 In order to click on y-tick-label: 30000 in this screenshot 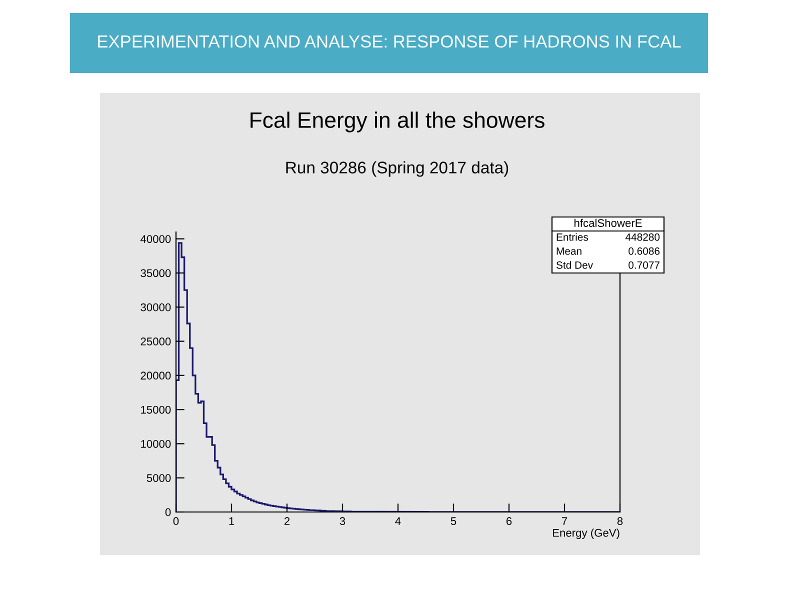, I will do `click(155, 307)`.